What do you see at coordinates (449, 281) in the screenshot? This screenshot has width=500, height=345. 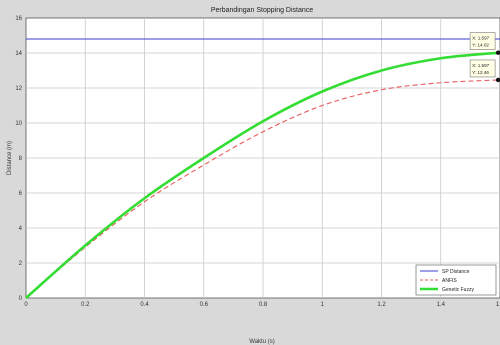 I see `legend-label-anfis: ANFIS` at bounding box center [449, 281].